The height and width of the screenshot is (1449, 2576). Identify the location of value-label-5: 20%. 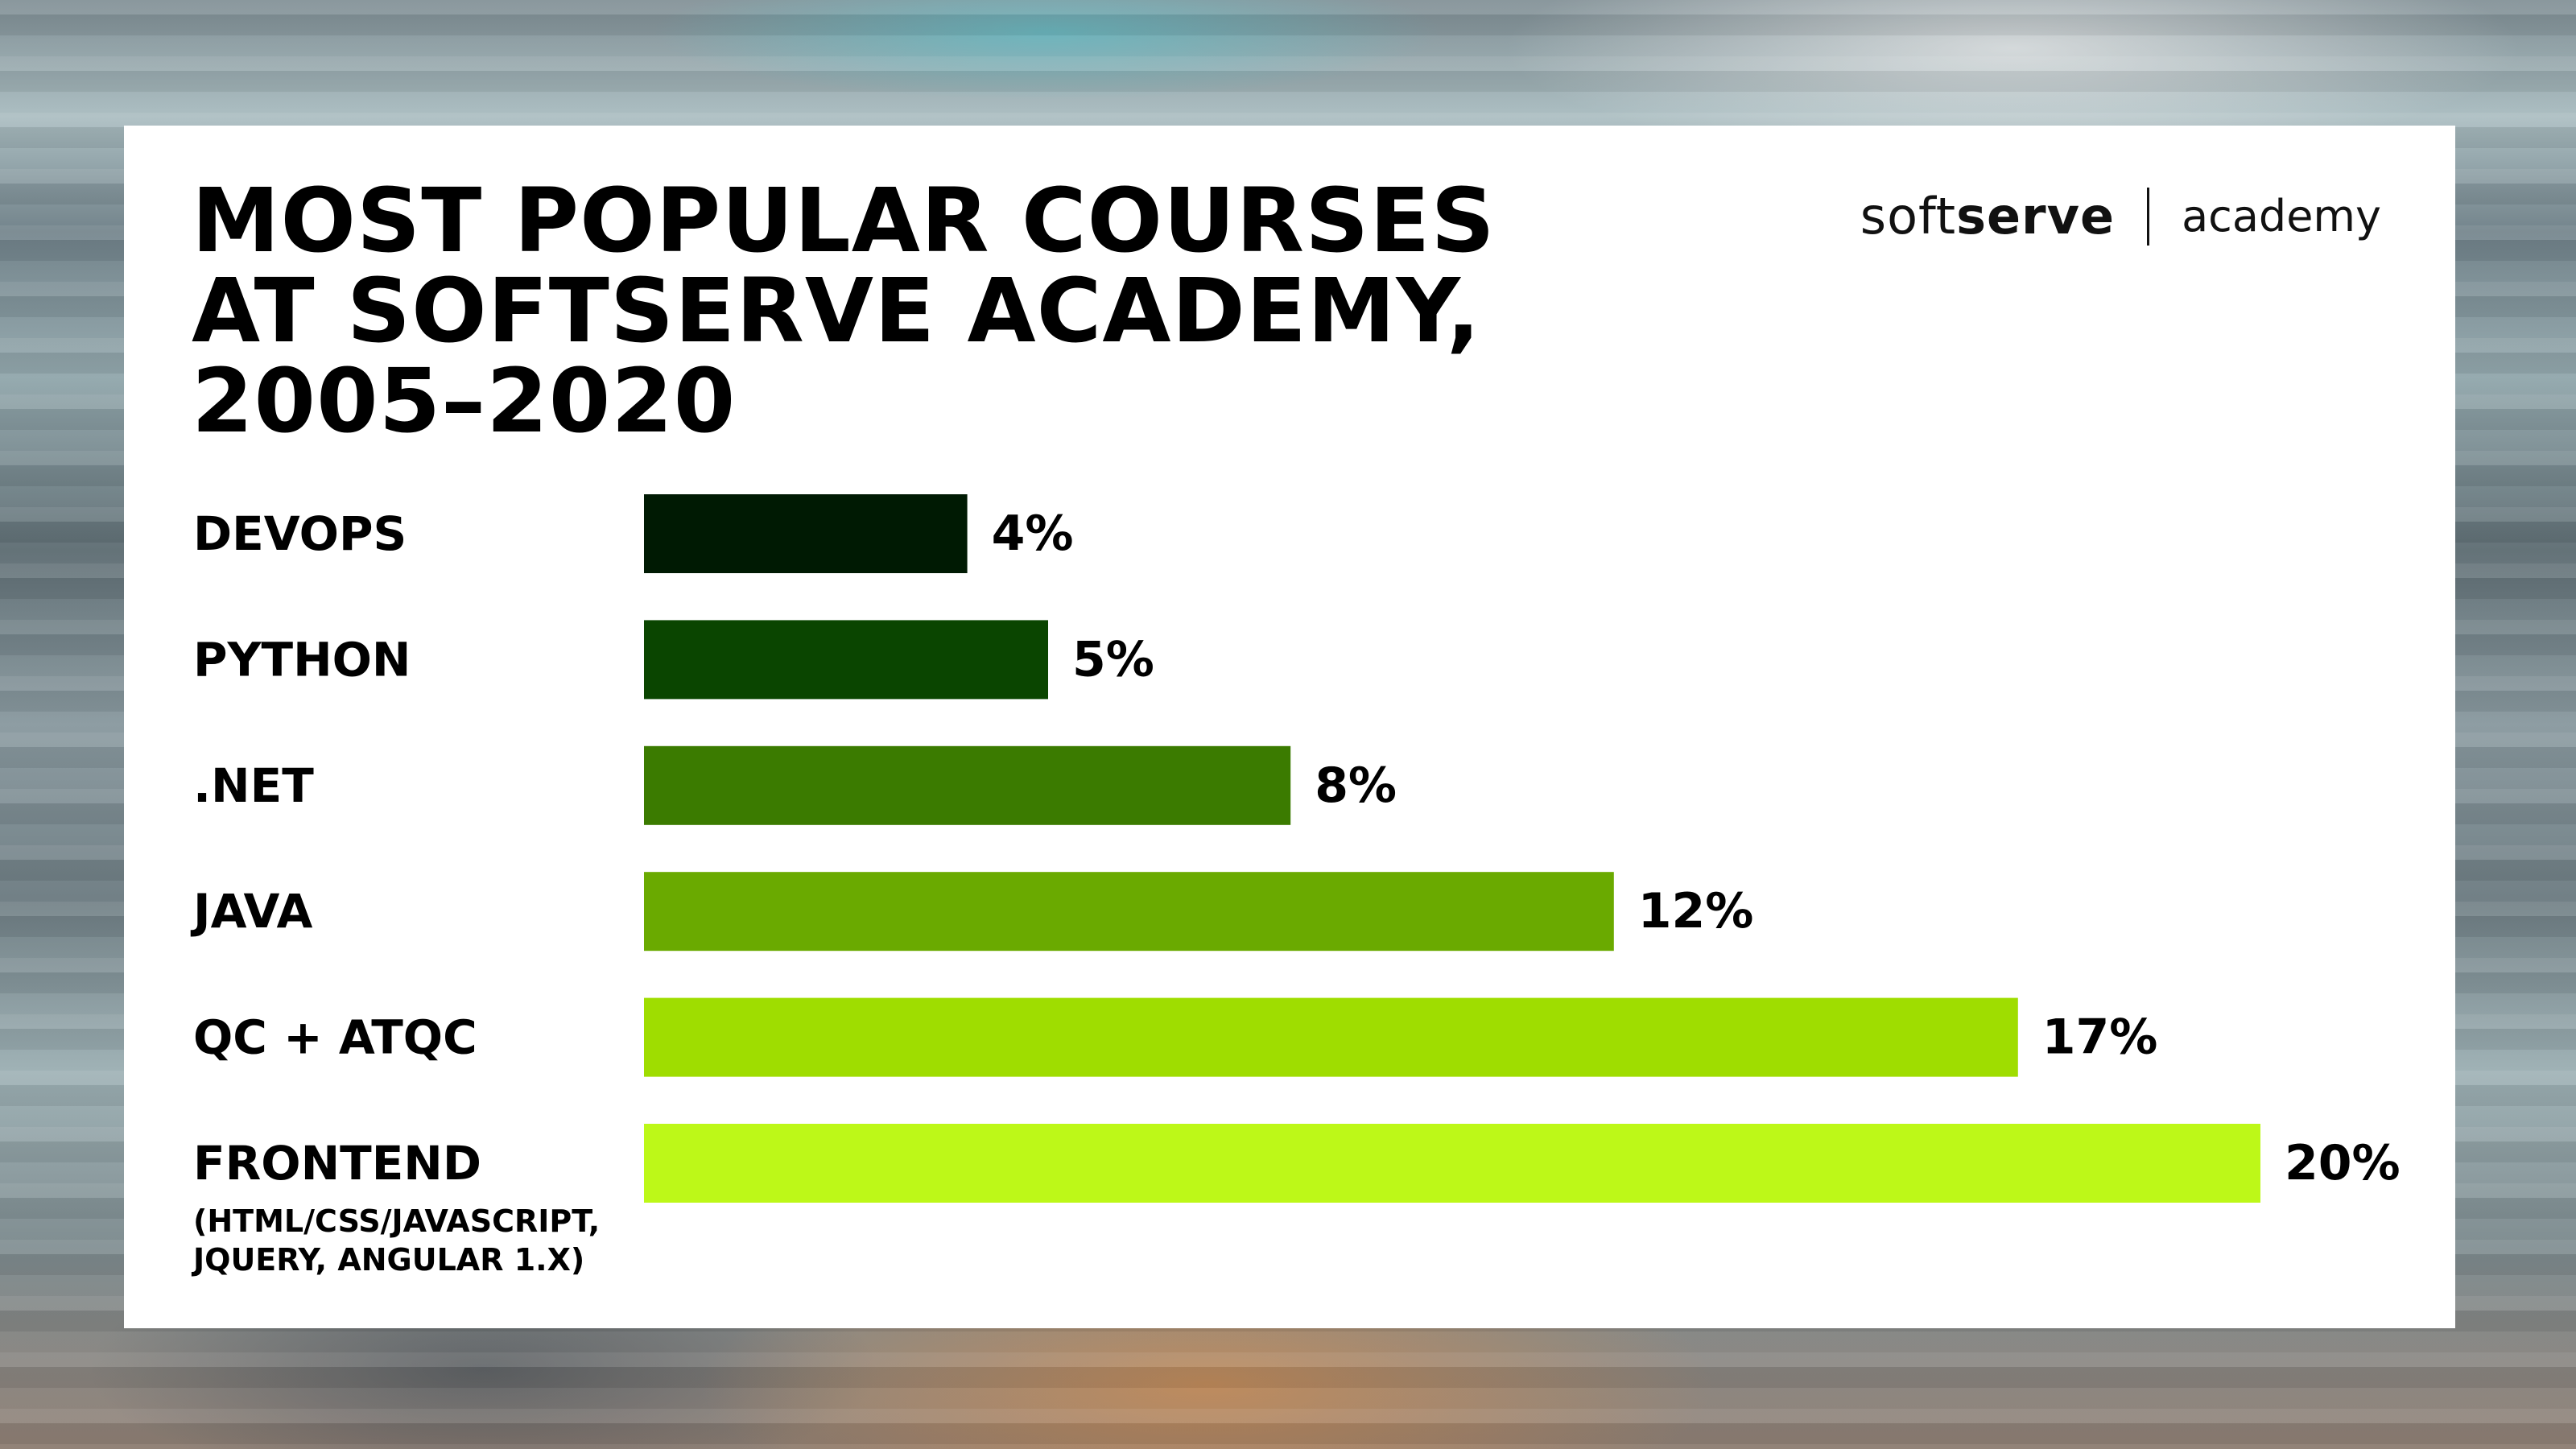
(2343, 1163).